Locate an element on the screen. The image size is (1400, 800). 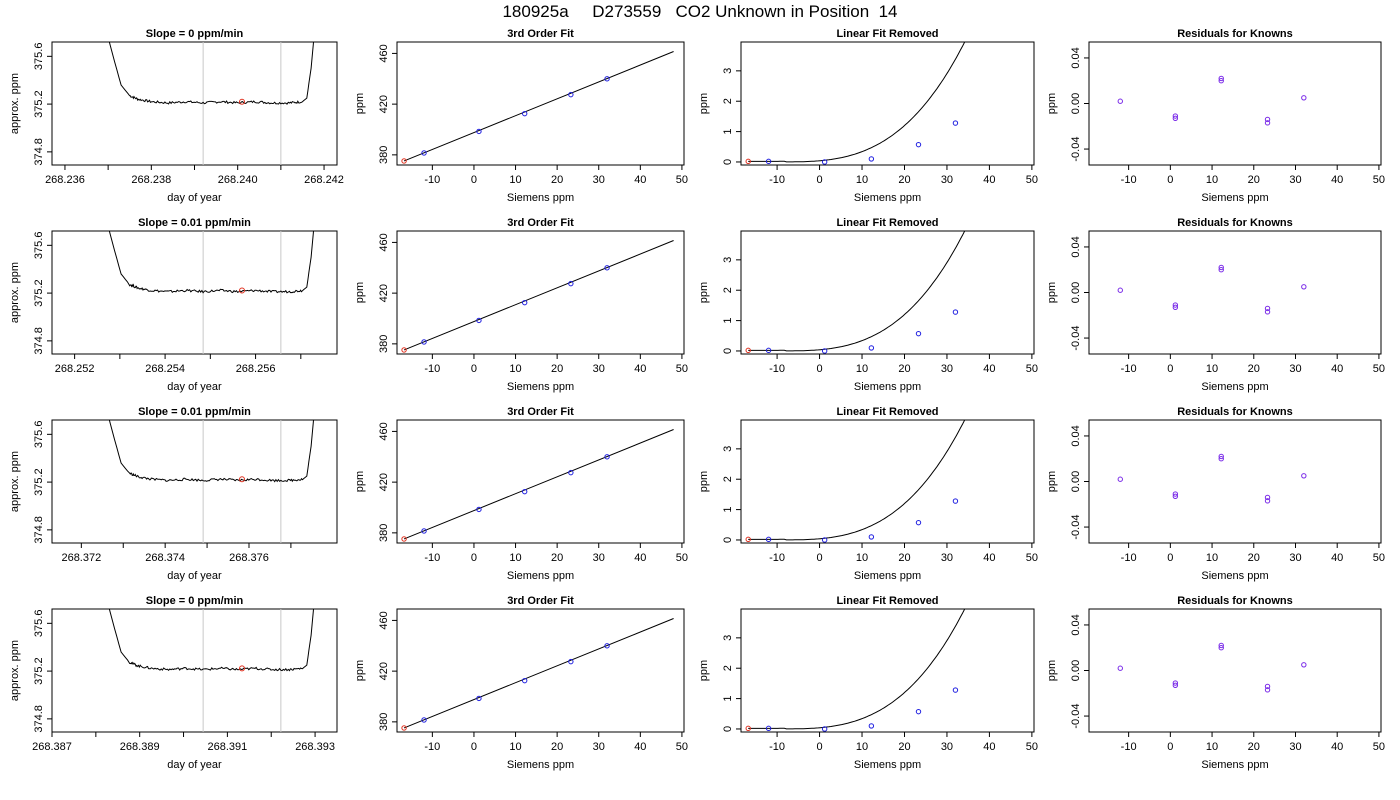
fit-curve is located at coordinates (857, 480).